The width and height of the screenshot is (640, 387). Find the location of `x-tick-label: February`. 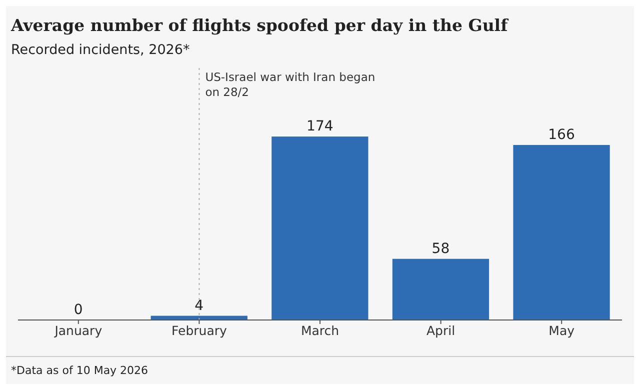

x-tick-label: February is located at coordinates (200, 330).